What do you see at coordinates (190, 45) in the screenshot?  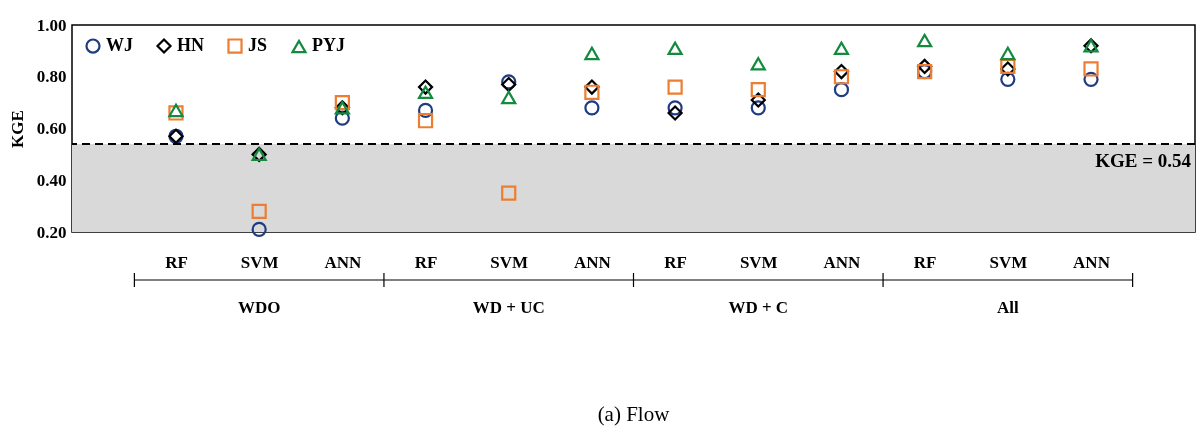 I see `legend-label: HN` at bounding box center [190, 45].